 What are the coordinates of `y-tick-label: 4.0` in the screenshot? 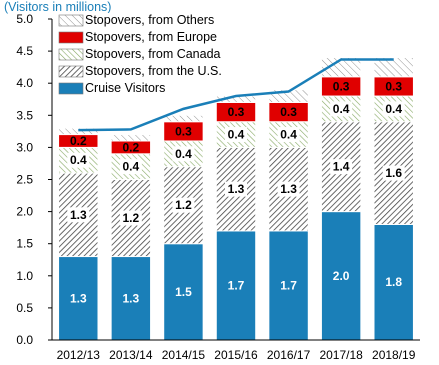 It's located at (24, 83).